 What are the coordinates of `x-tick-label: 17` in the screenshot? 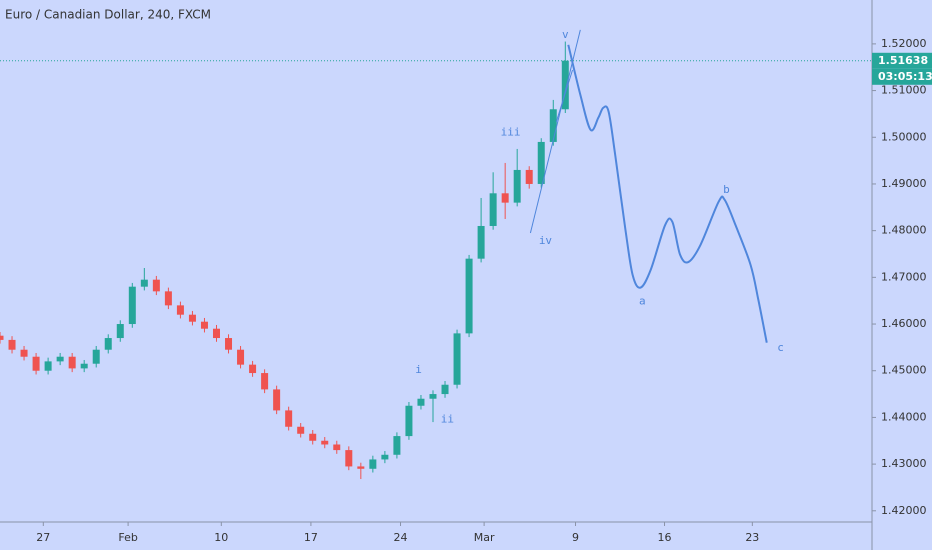 It's located at (311, 537).